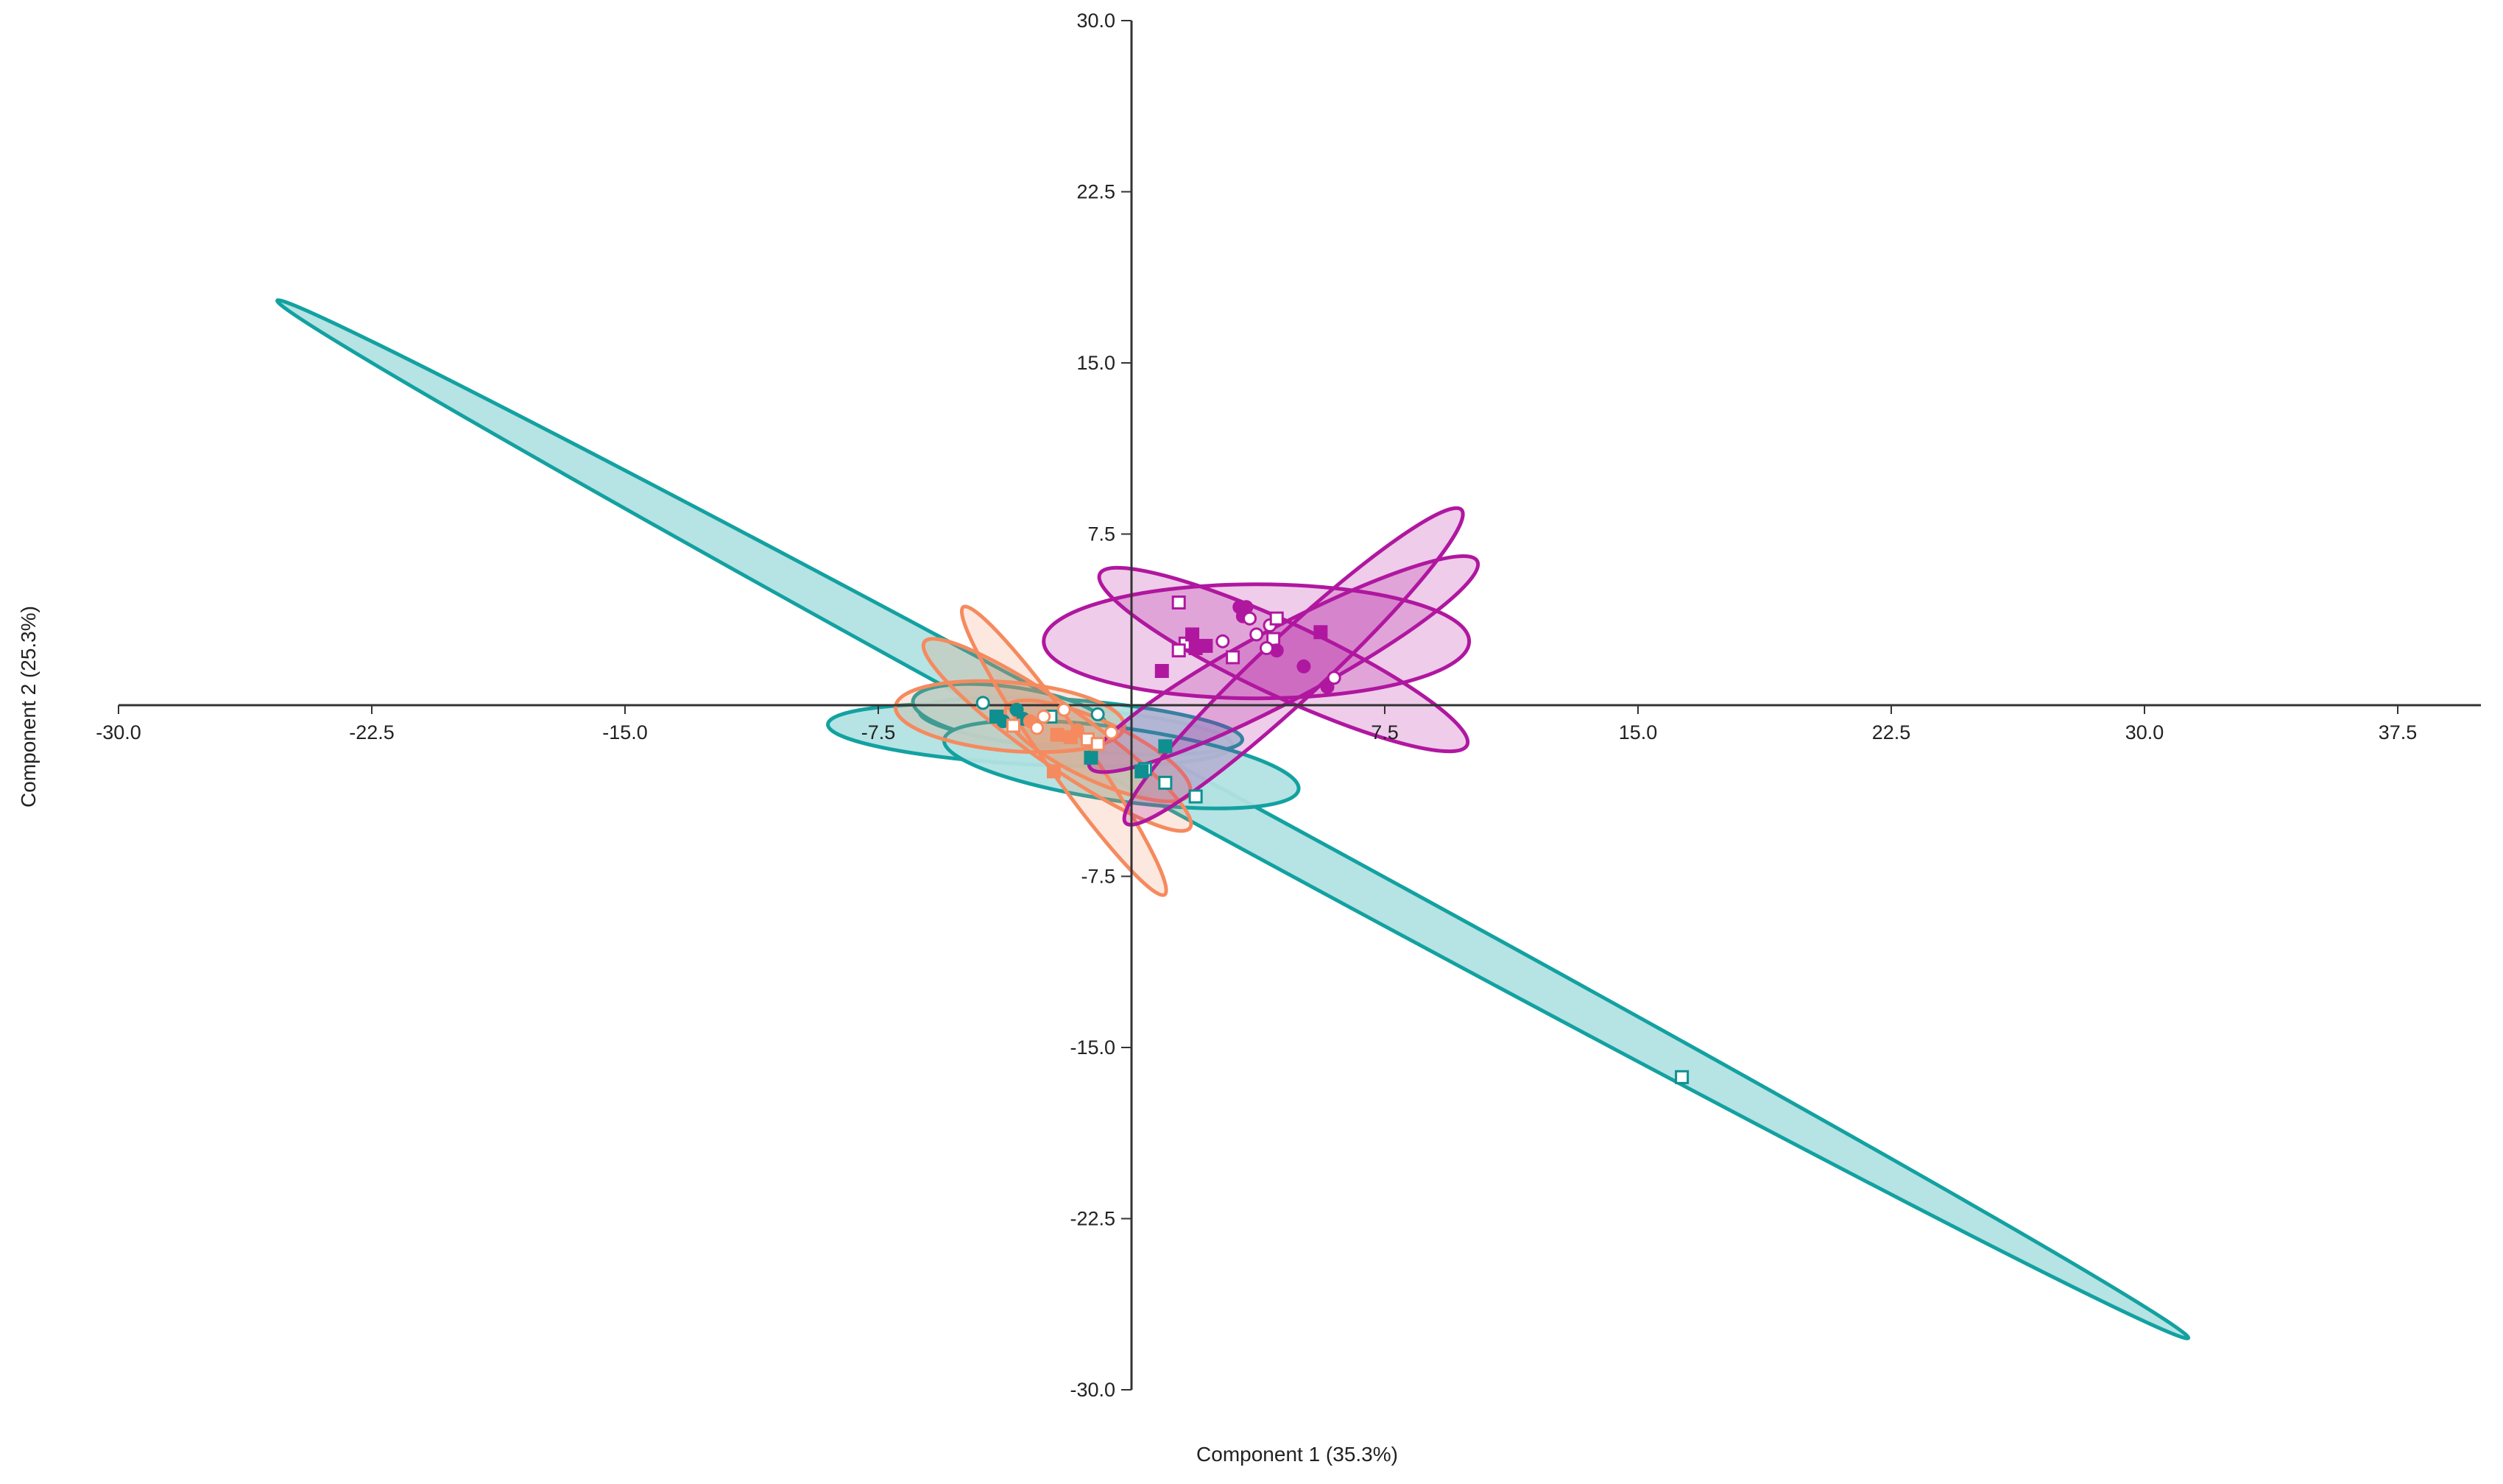 The height and width of the screenshot is (1484, 2503). I want to click on y-tick-label: 15.0, so click(1095, 363).